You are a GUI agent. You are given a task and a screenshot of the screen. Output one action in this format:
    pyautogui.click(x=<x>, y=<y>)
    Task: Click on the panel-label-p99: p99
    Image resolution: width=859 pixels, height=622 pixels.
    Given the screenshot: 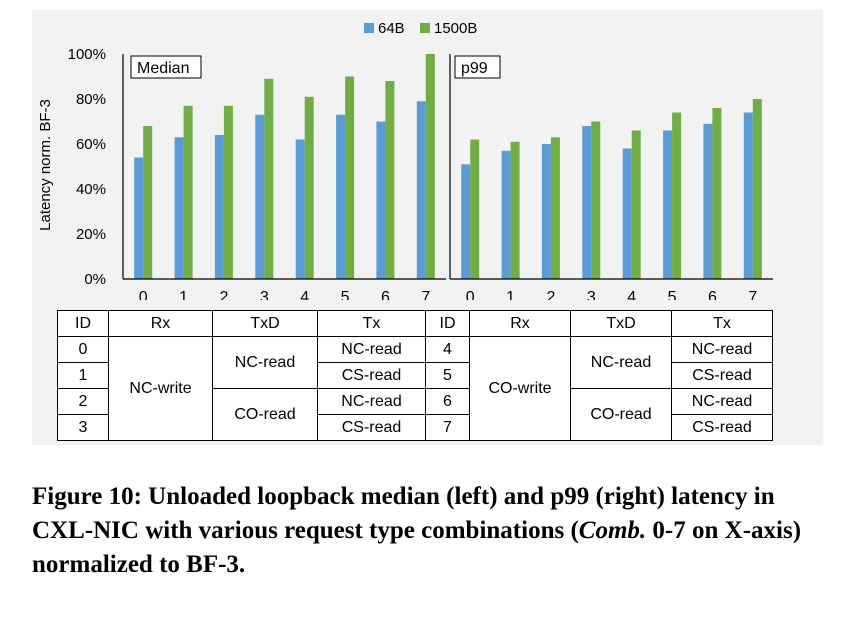 What is the action you would take?
    pyautogui.click(x=477, y=67)
    